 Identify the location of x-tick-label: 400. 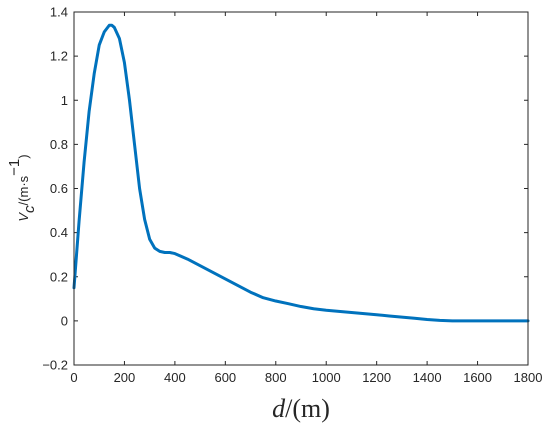
(175, 377).